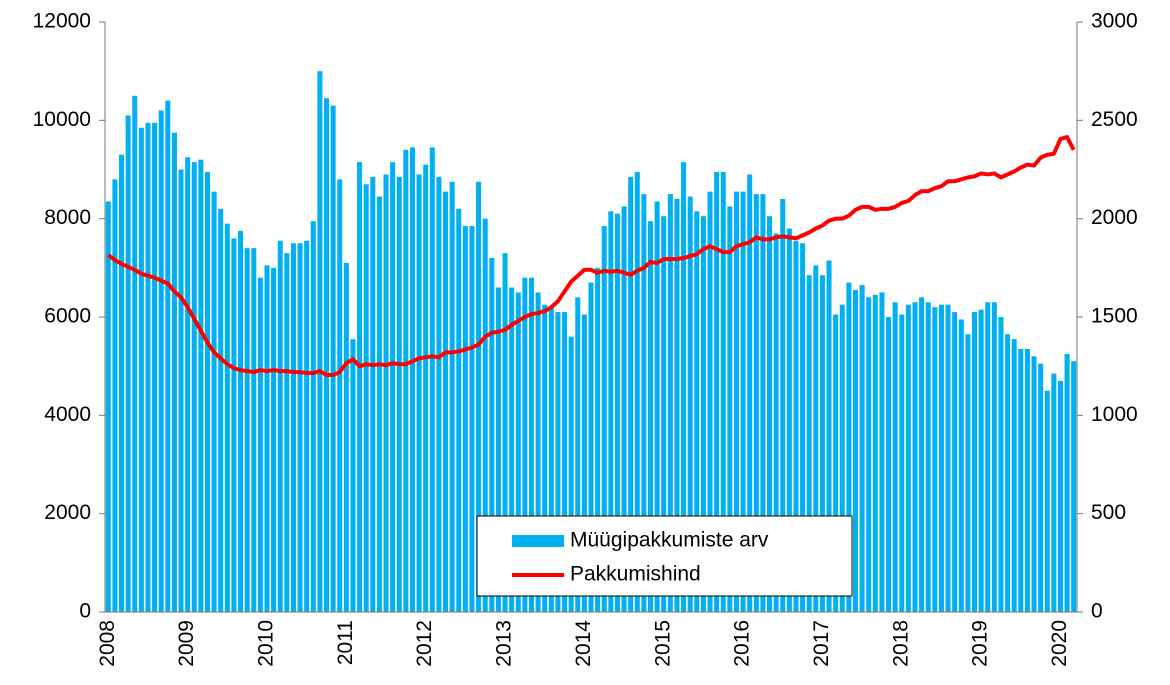  I want to click on y-tick-label: 10000, so click(62, 119).